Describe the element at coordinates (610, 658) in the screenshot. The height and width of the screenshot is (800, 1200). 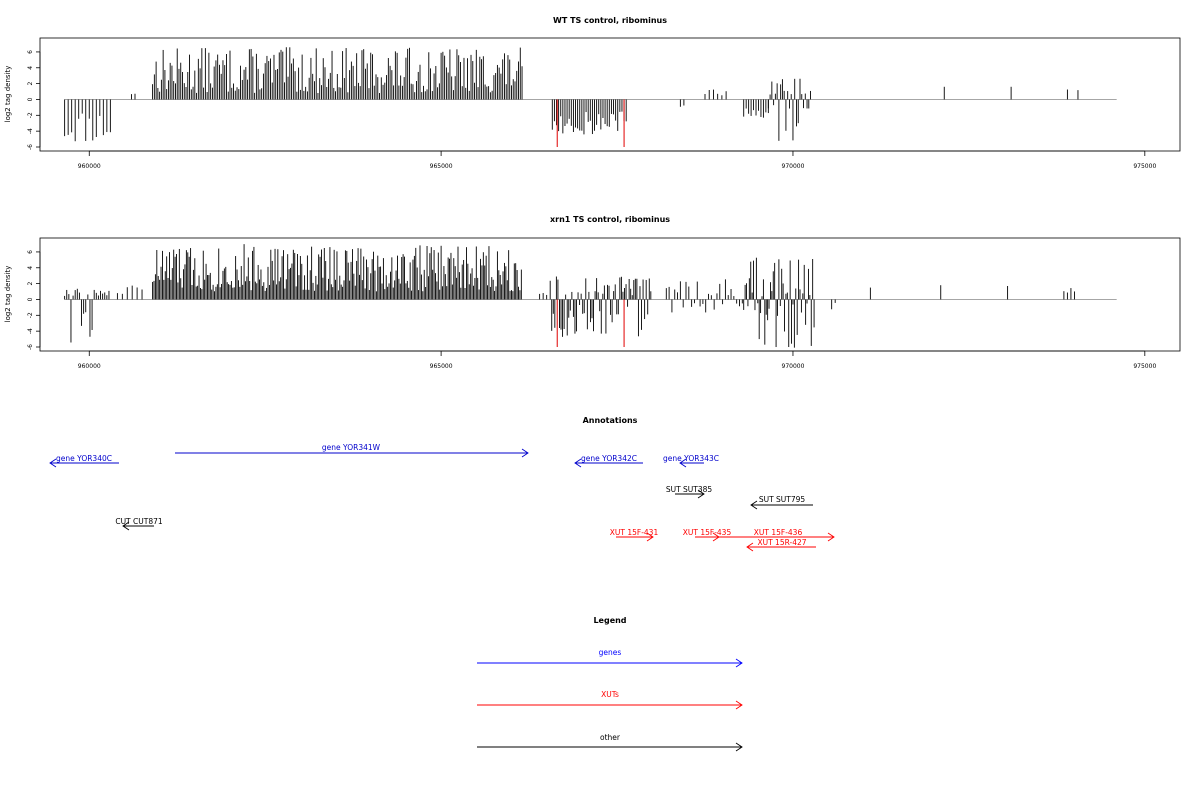
I see `legend-item-genes: genes` at that location.